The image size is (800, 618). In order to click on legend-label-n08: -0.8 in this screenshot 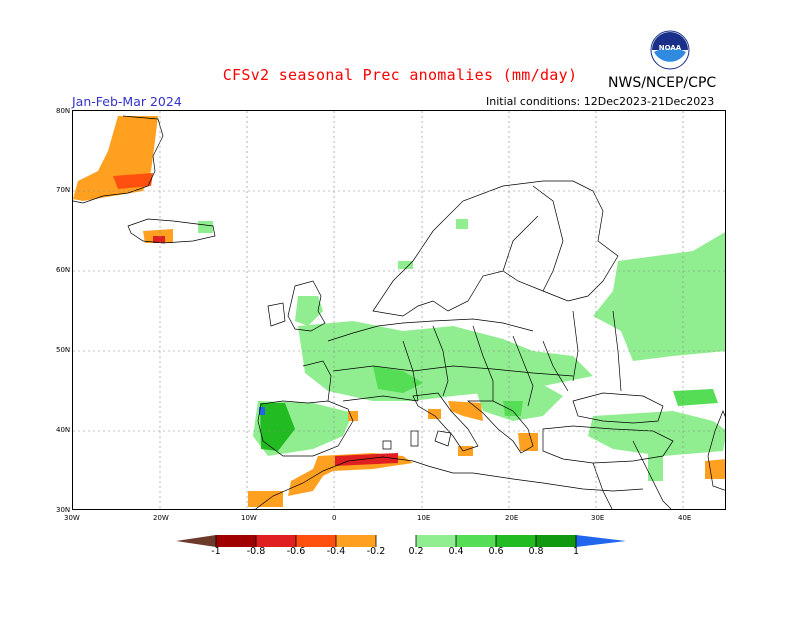, I will do `click(256, 551)`.